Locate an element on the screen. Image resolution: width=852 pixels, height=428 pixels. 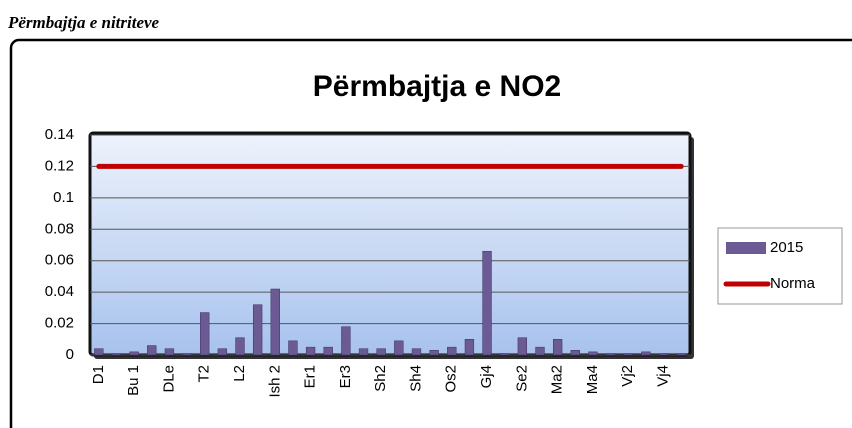
x-tick-label: T2 is located at coordinates (204, 374).